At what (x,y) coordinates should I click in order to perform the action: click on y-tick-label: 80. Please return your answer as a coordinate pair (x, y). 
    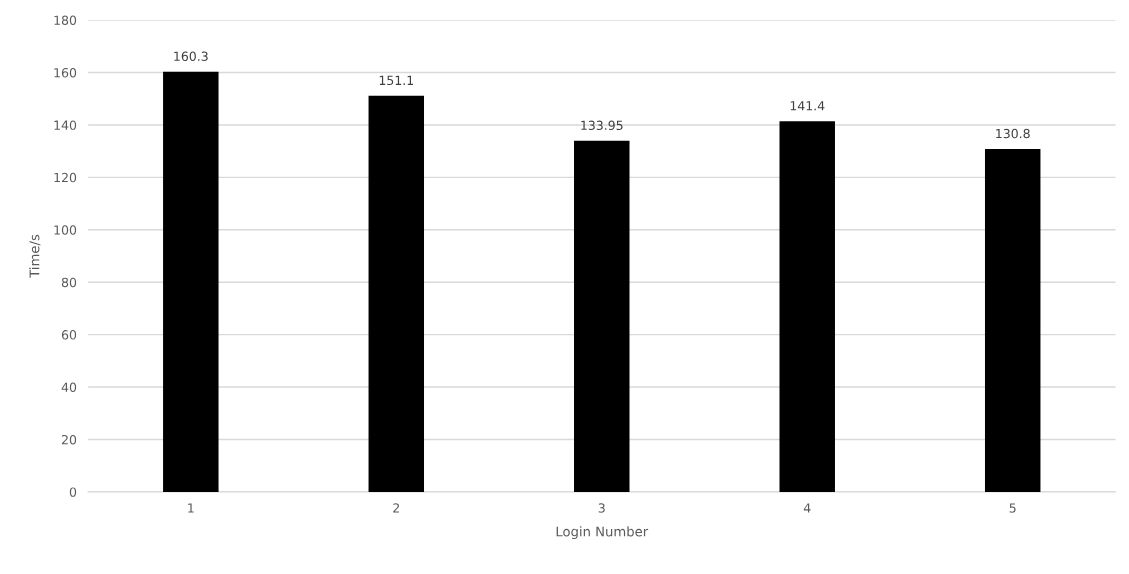
    Looking at the image, I should click on (69, 282).